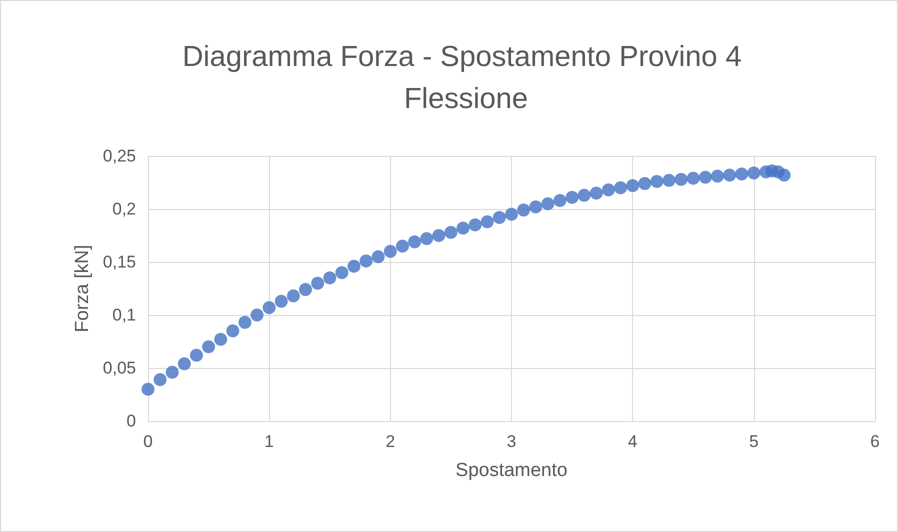 The width and height of the screenshot is (898, 532). What do you see at coordinates (83, 288) in the screenshot?
I see `y-axis-title: Forza [kN]` at bounding box center [83, 288].